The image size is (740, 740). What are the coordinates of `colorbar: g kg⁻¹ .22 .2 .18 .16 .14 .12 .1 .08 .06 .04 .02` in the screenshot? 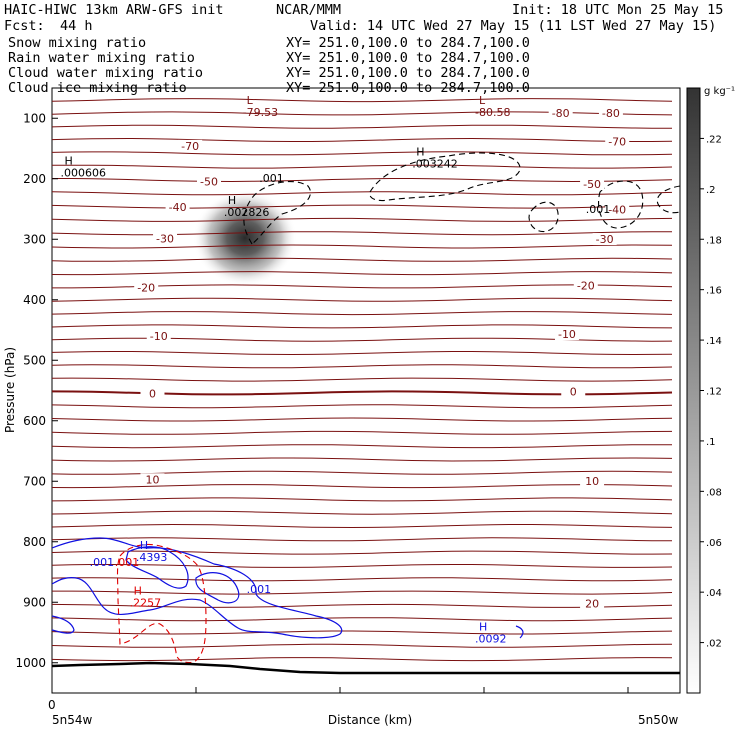 It's located at (710, 390).